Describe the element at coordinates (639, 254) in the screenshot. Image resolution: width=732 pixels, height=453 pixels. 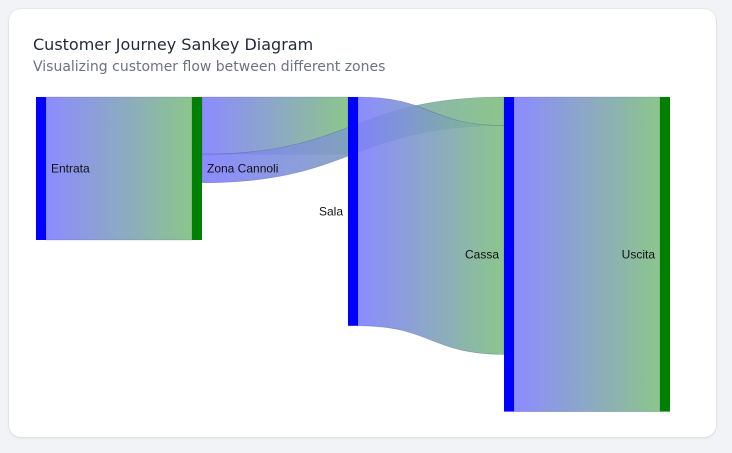
I see `node-label-uscita: Uscita` at that location.